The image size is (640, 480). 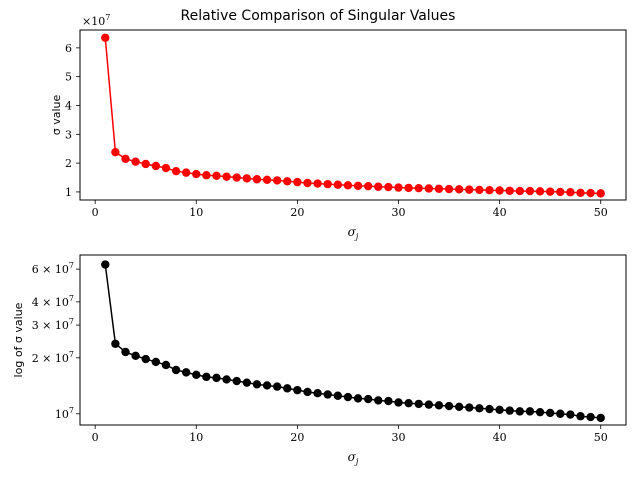 What do you see at coordinates (601, 437) in the screenshot?
I see `x-tick-label: 50` at bounding box center [601, 437].